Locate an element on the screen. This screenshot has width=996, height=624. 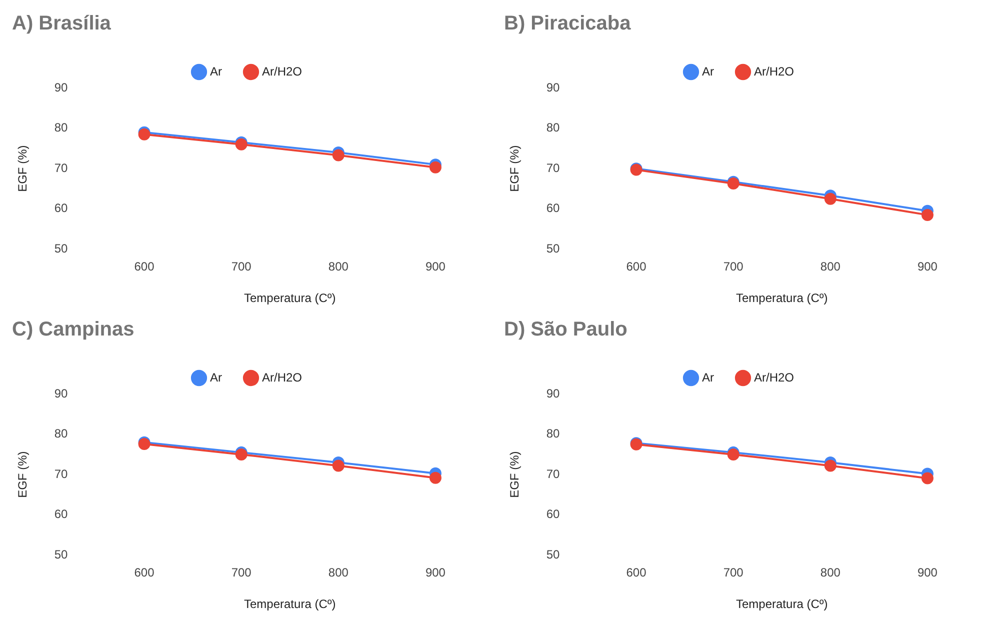
chart-title: B) Piracicaba is located at coordinates (568, 23).